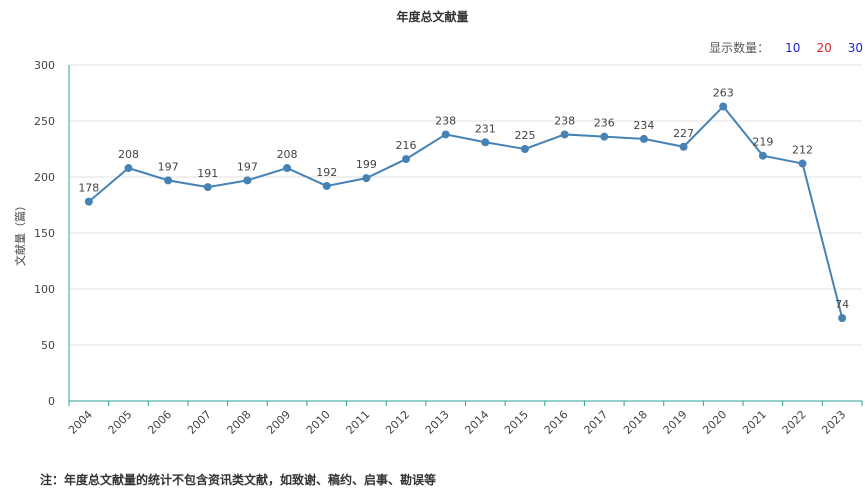 The width and height of the screenshot is (865, 491). Describe the element at coordinates (207, 173) in the screenshot. I see `data-label: 191` at that location.